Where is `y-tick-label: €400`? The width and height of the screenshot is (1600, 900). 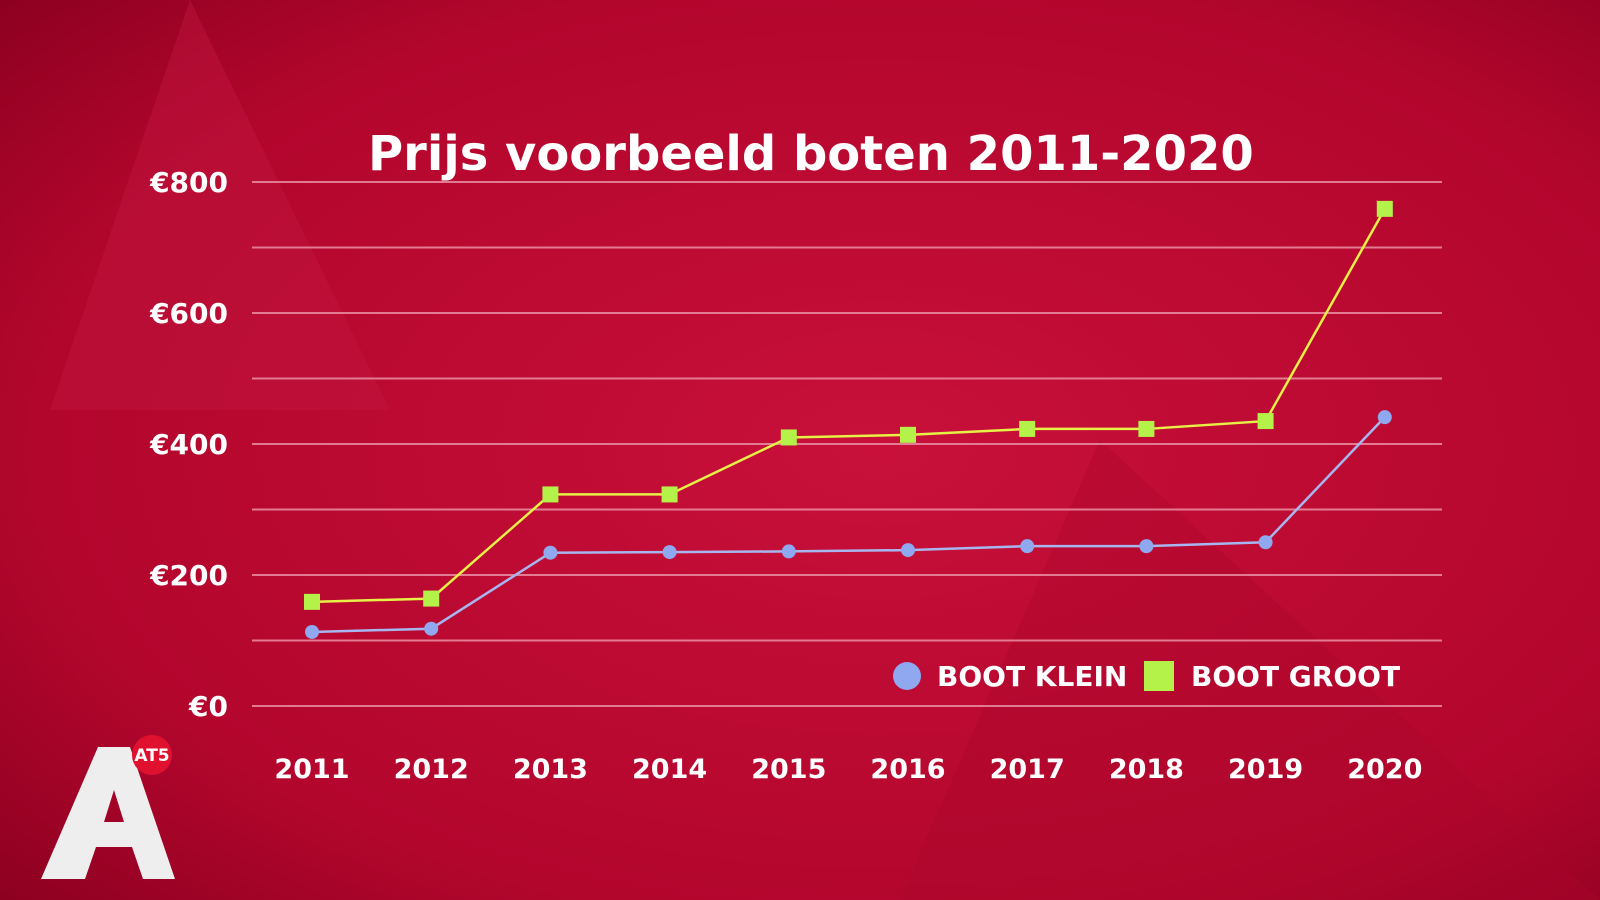
y-tick-label: €400 is located at coordinates (188, 444).